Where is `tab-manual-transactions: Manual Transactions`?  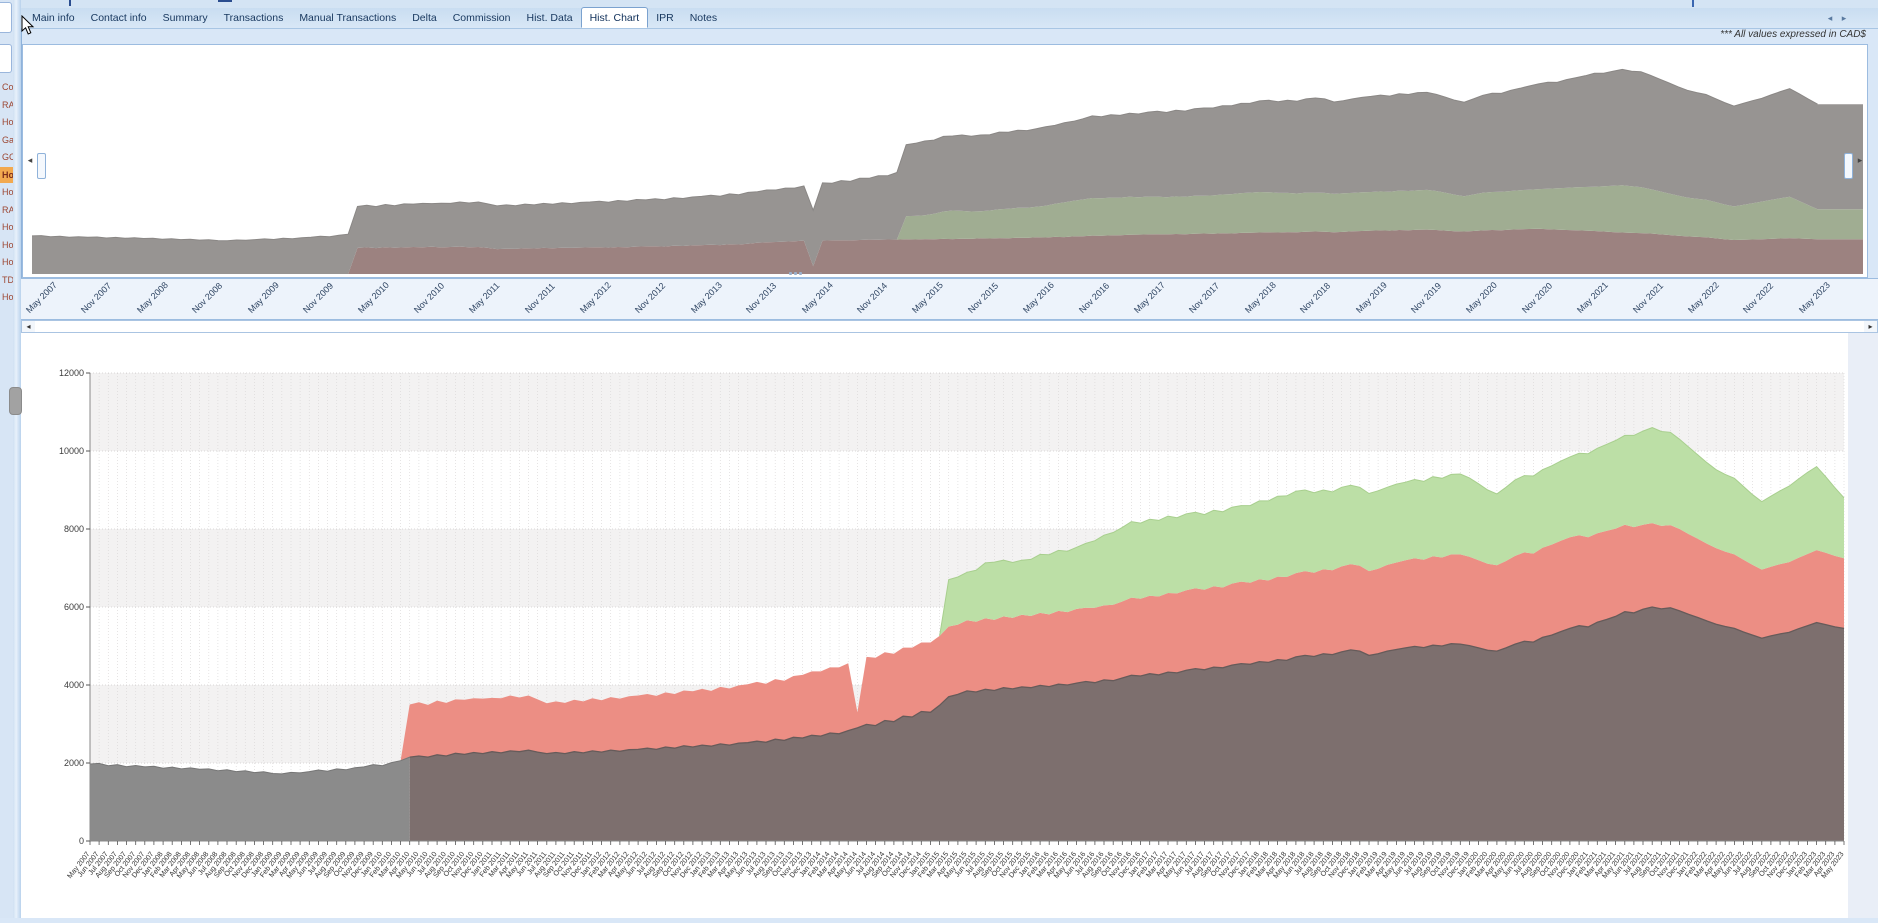 tab-manual-transactions: Manual Transactions is located at coordinates (348, 18).